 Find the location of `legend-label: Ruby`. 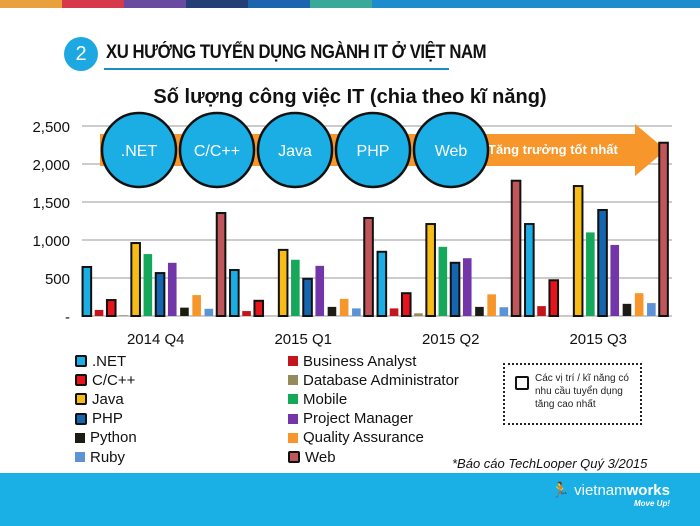

legend-label: Ruby is located at coordinates (108, 457).